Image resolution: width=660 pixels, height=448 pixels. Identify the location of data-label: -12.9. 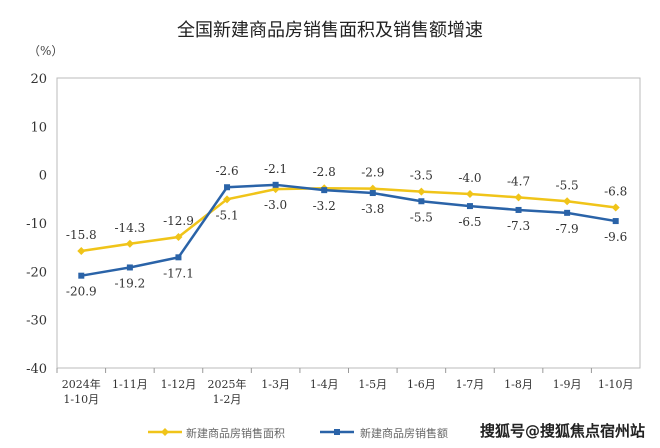
(178, 221).